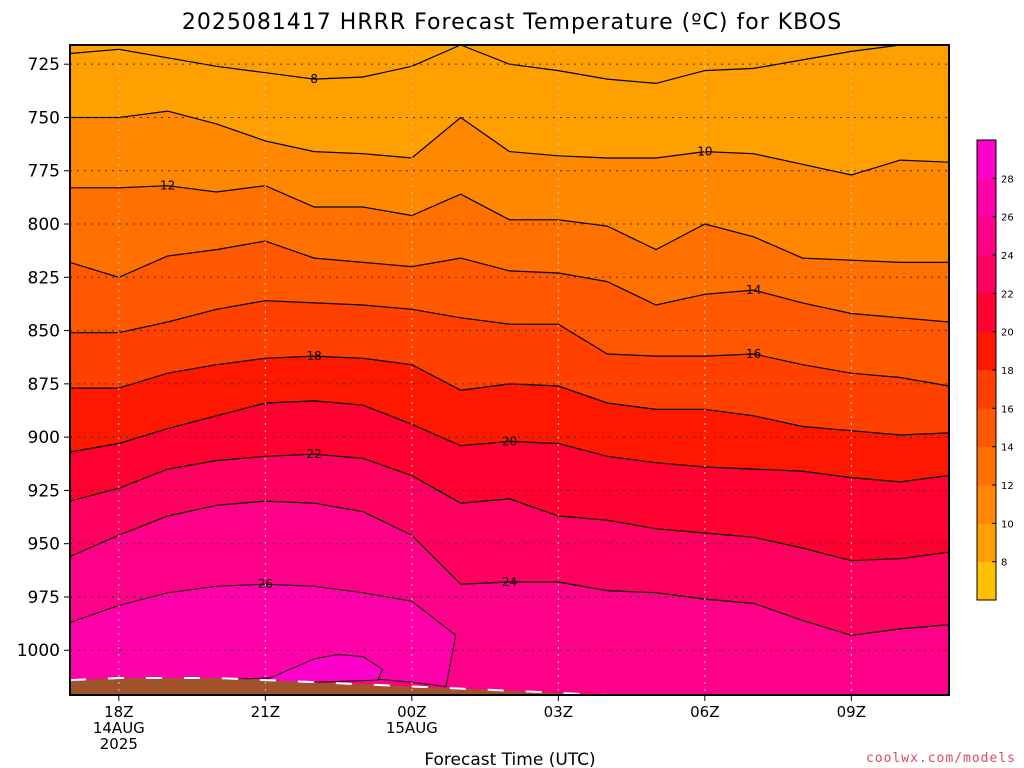 The height and width of the screenshot is (768, 1024). Describe the element at coordinates (44, 65) in the screenshot. I see `ytick-label-725: 725` at that location.